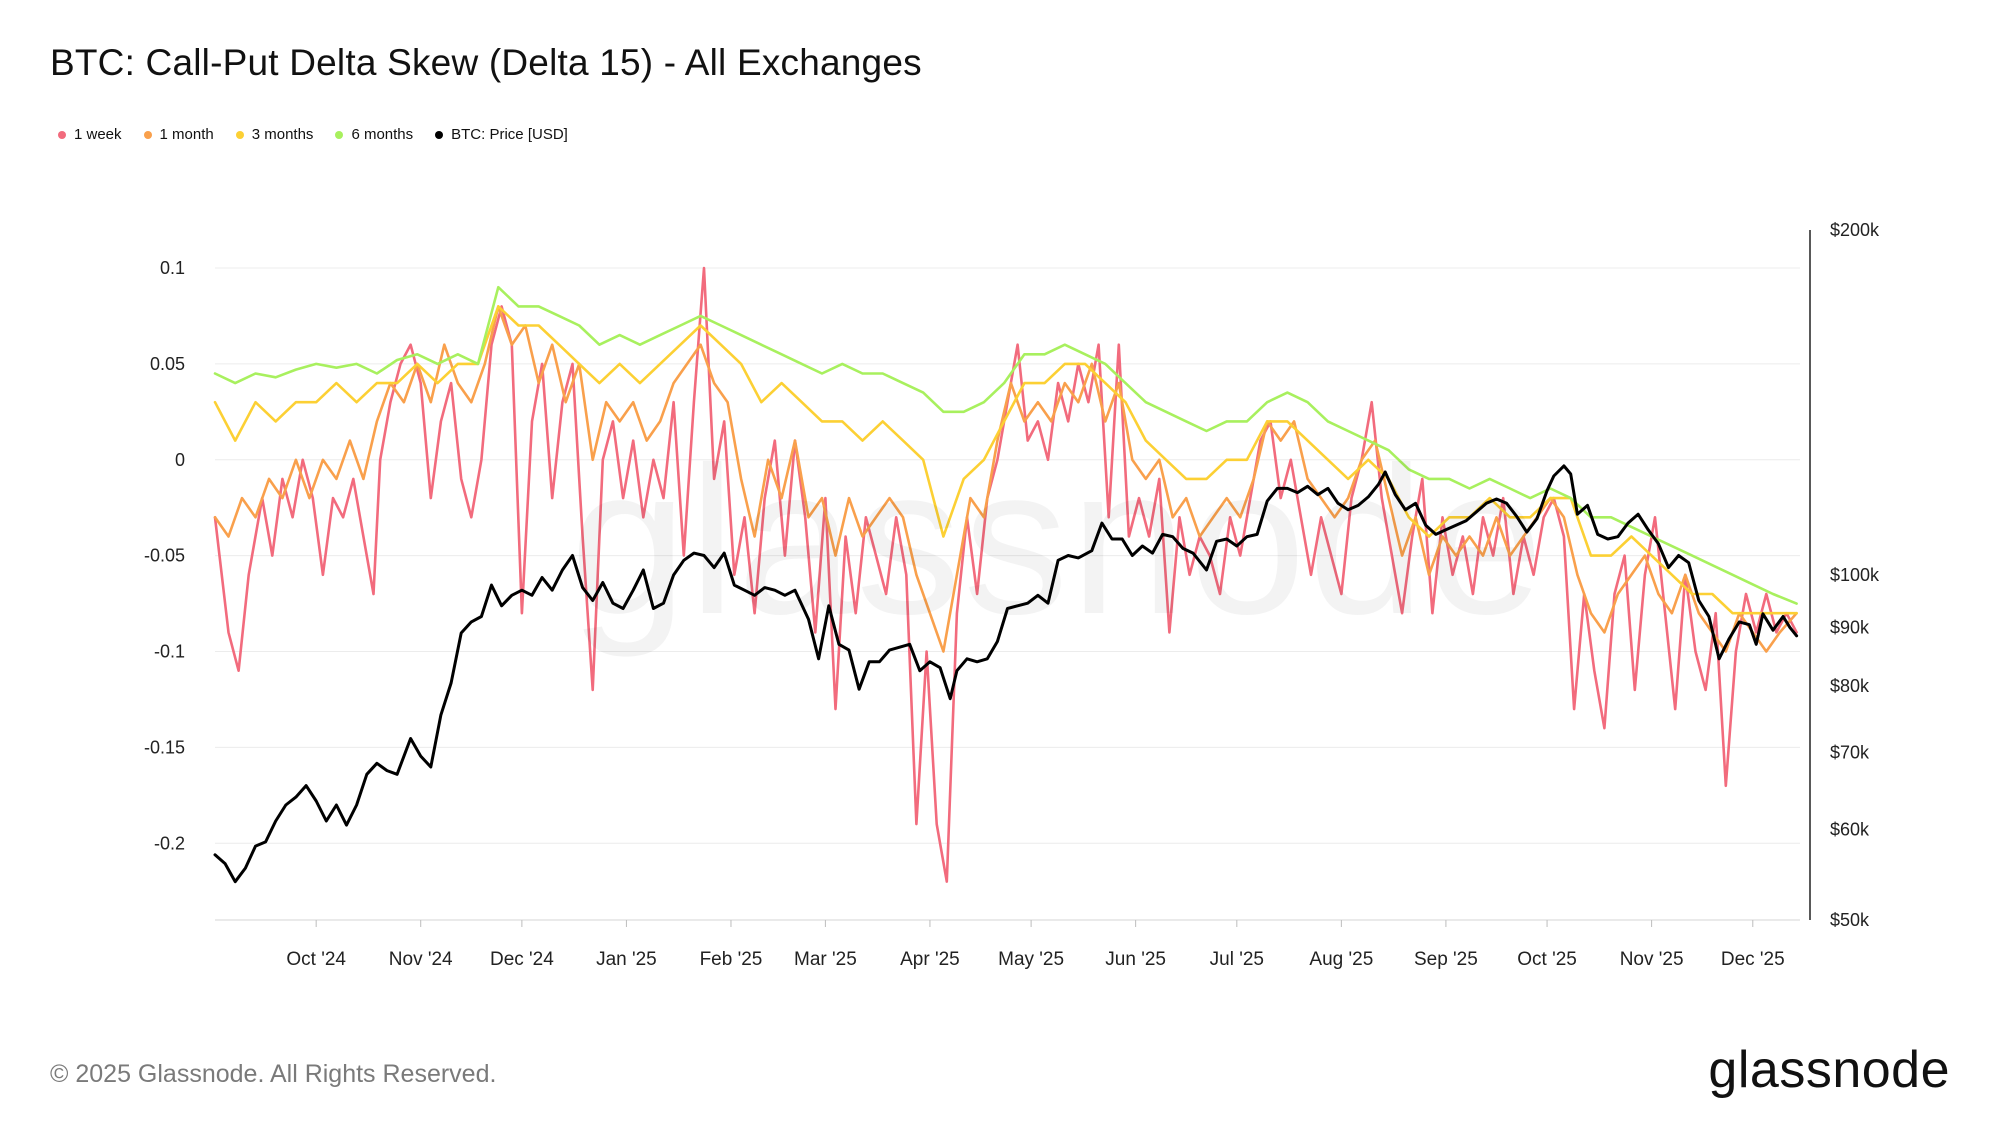 This screenshot has width=2000, height=1125. I want to click on x-tick-label: Jun '25, so click(1135, 959).